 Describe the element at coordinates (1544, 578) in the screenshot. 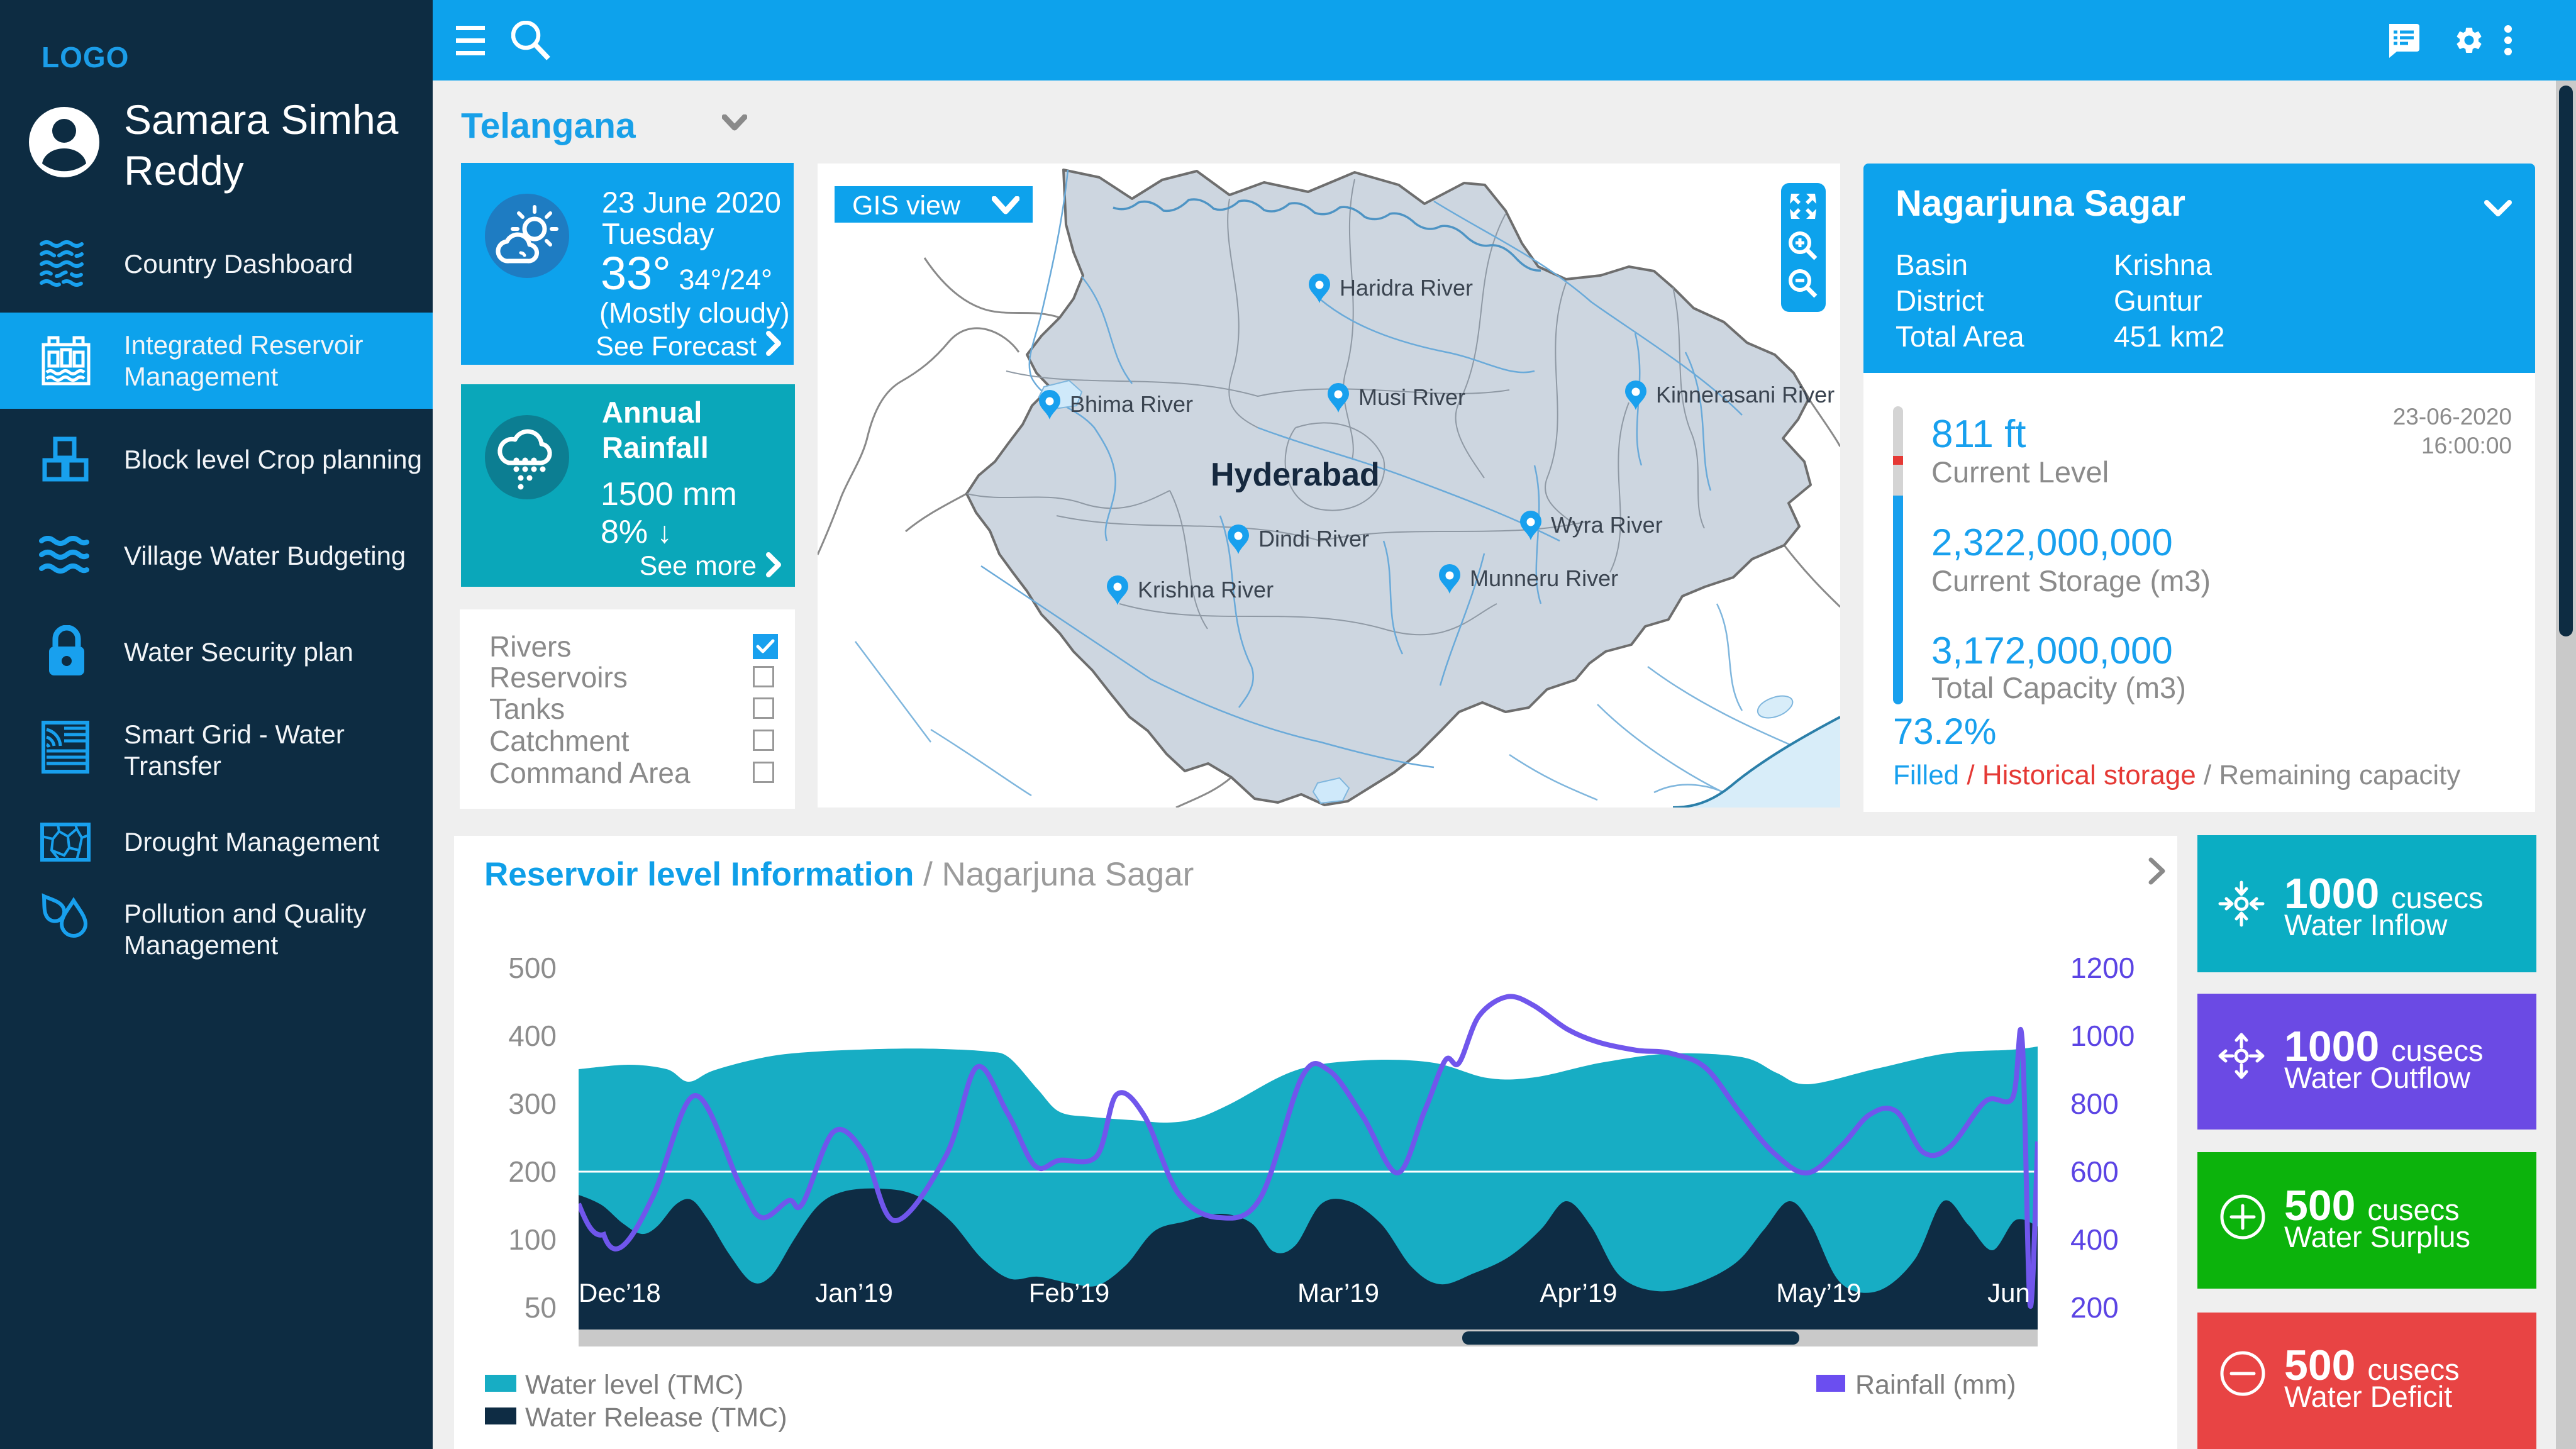

I see `svg-text: Munneru River` at that location.